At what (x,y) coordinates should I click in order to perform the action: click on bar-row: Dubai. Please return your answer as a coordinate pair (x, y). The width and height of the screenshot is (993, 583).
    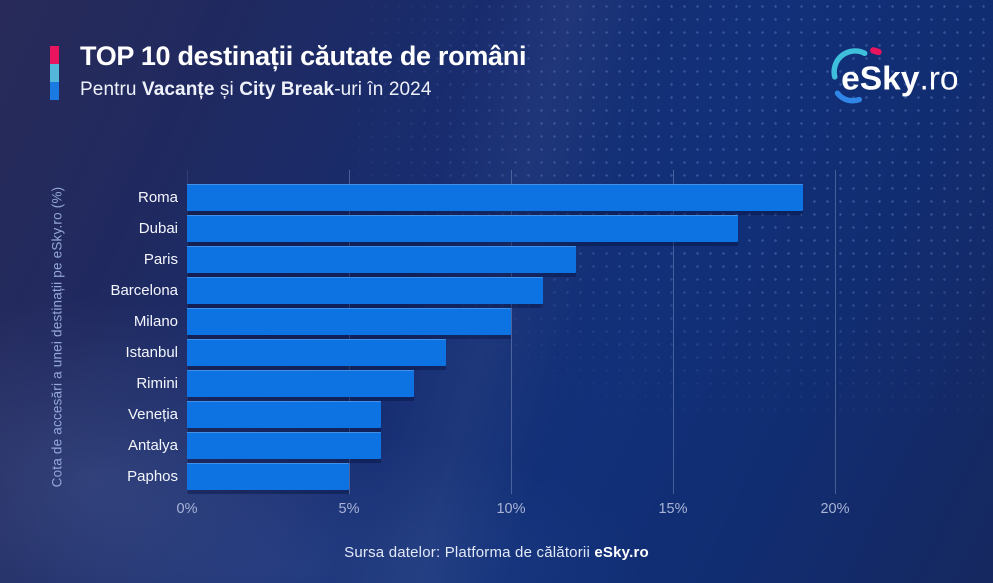
    Looking at the image, I should click on (487, 228).